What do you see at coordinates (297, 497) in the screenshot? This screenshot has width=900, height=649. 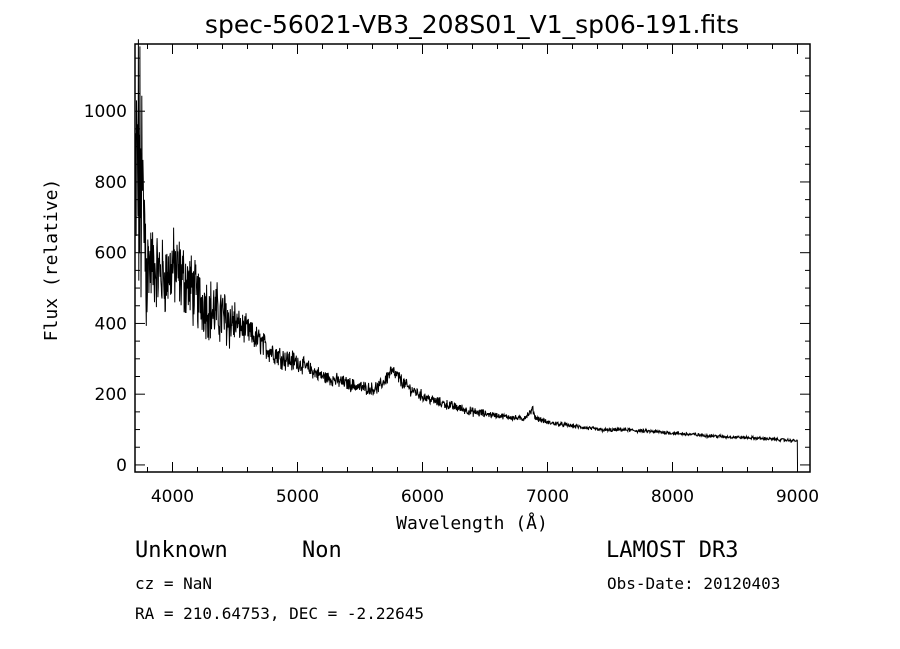 I see `x-tick-label: 5000` at bounding box center [297, 497].